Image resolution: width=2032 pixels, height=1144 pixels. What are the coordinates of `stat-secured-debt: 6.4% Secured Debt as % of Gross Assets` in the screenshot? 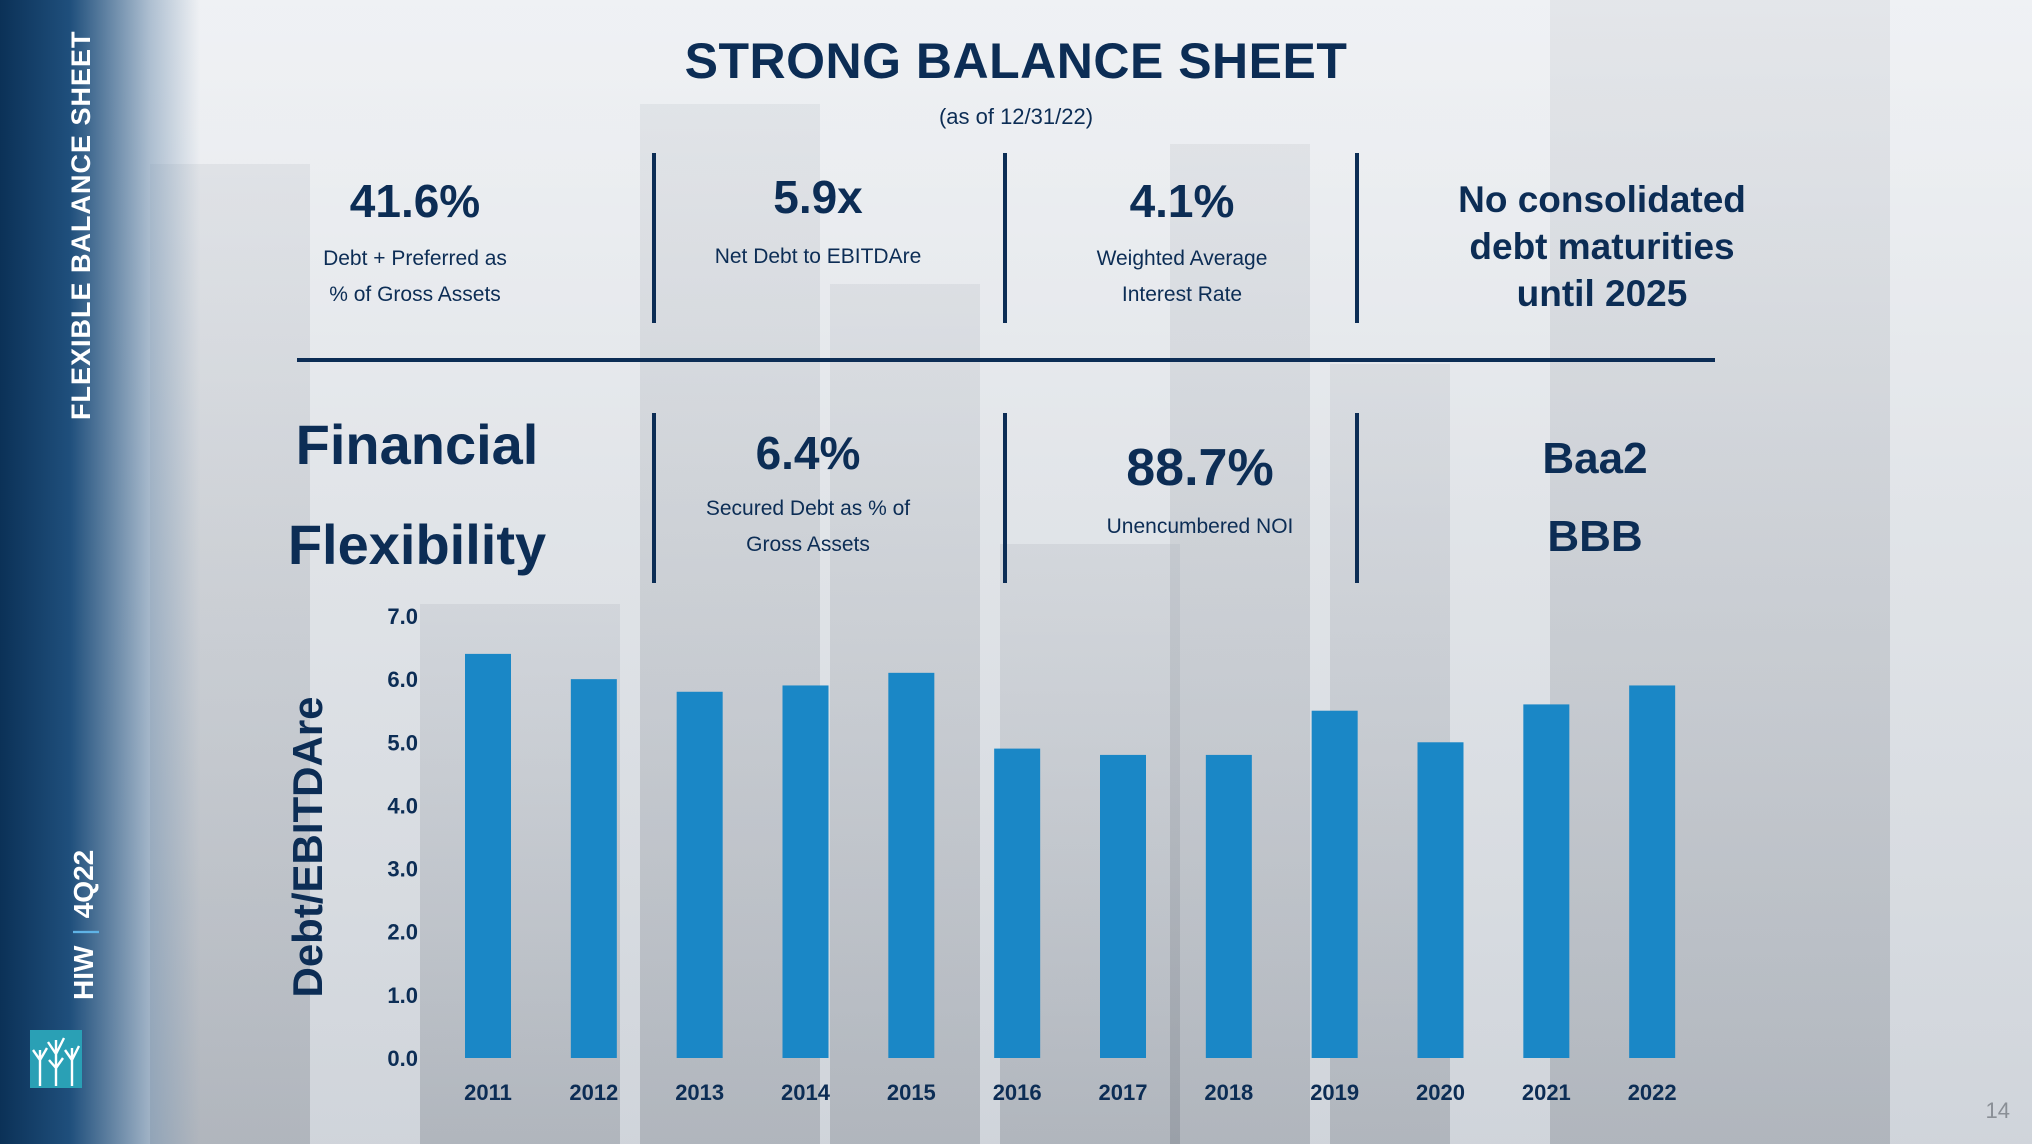 It's located at (808, 495).